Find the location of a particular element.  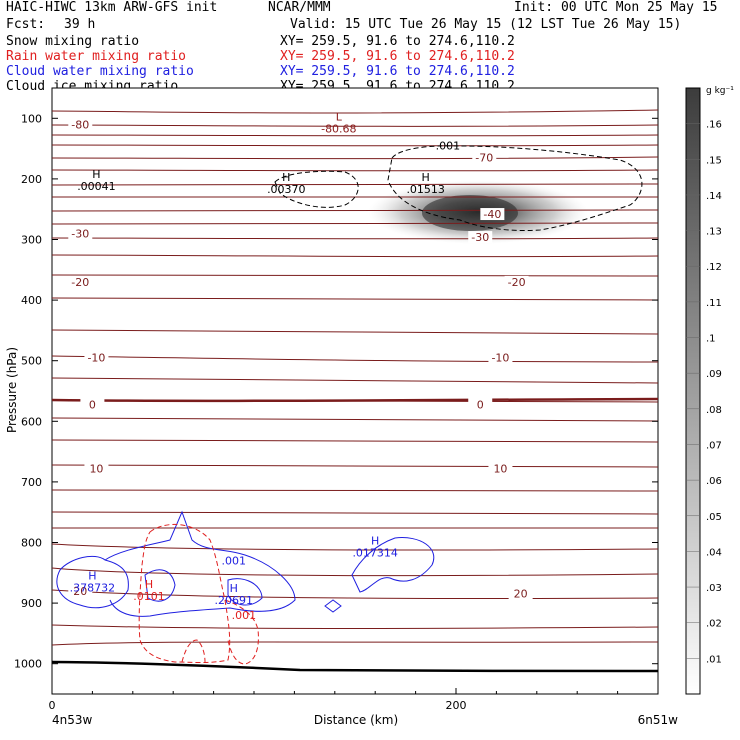

temp-label: -40 is located at coordinates (492, 214).